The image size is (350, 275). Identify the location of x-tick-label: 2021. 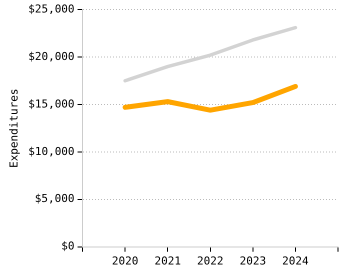
(167, 261).